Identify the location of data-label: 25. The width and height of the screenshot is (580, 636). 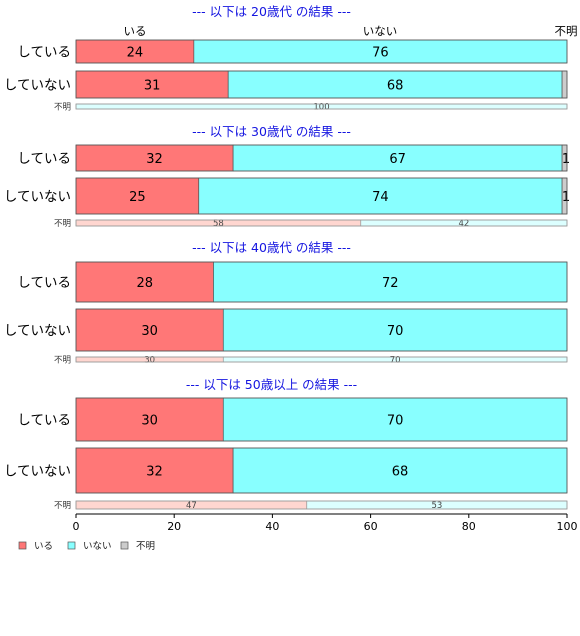
(137, 197).